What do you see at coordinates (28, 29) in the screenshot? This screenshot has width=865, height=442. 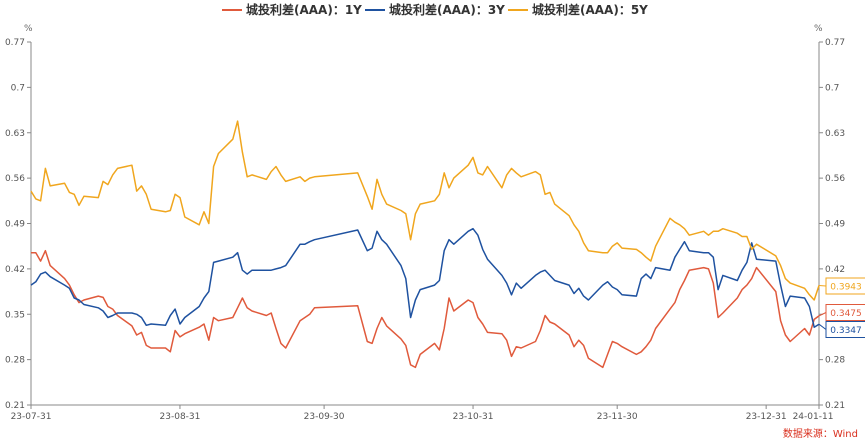 I see `left-unit-label: %` at bounding box center [28, 29].